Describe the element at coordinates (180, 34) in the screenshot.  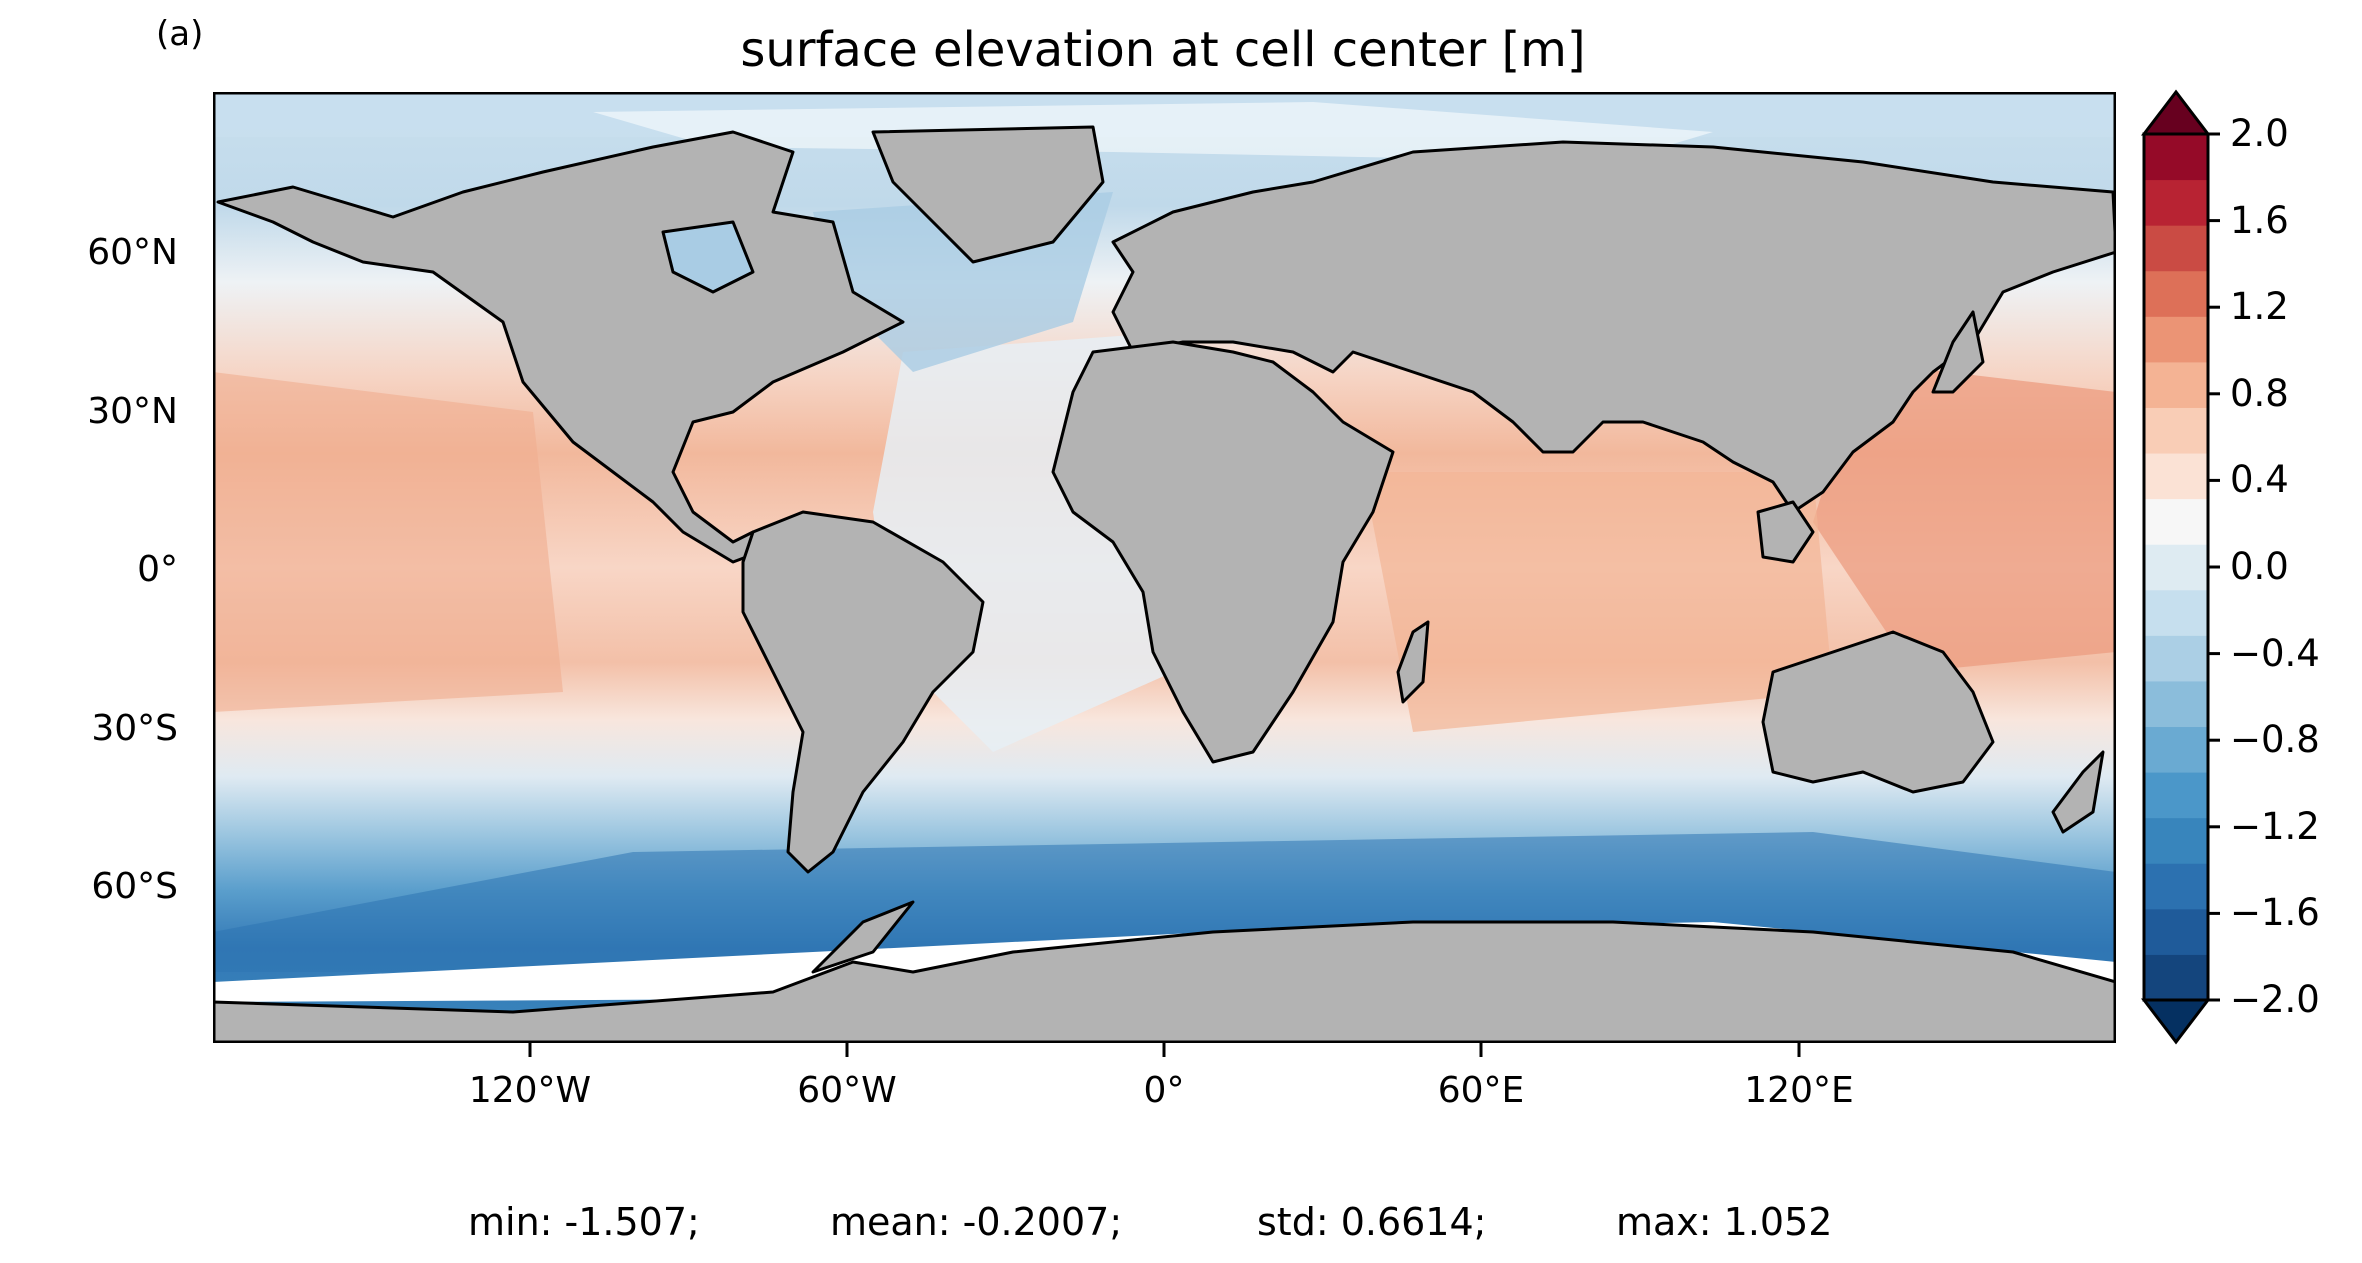
I see `panel-label: (a)` at that location.